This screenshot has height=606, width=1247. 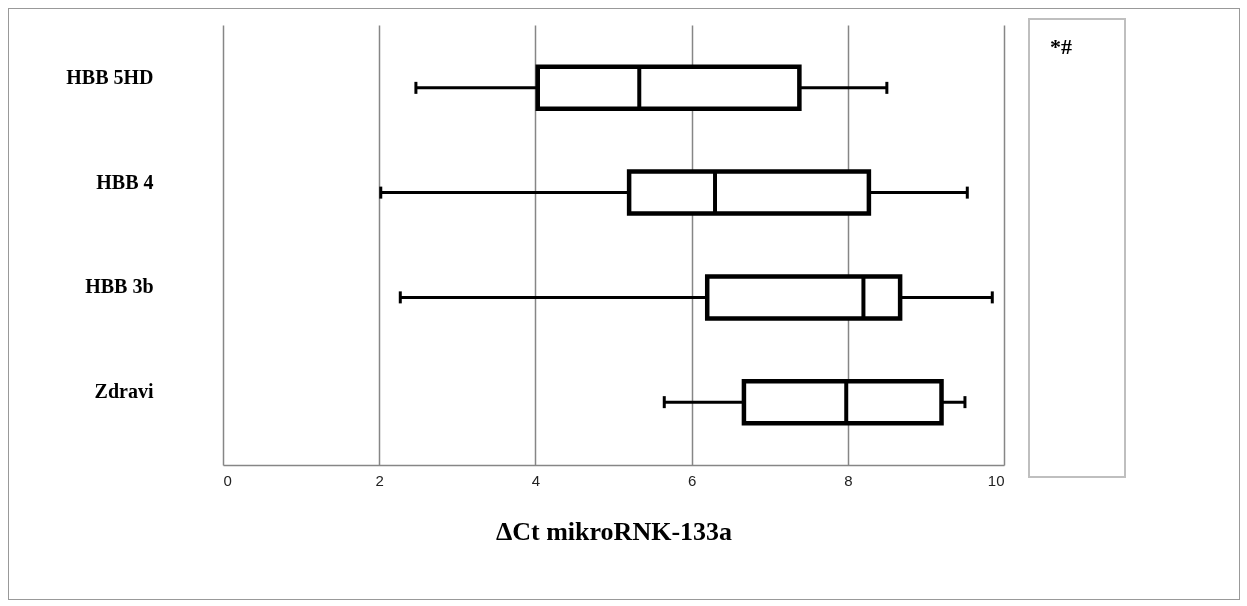 What do you see at coordinates (692, 480) in the screenshot?
I see `x-tick-label: 6` at bounding box center [692, 480].